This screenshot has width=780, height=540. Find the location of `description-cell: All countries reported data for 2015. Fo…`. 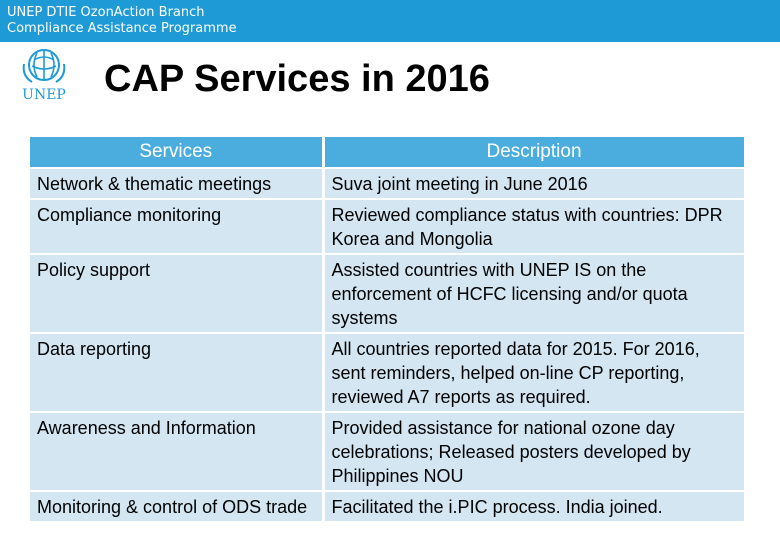

description-cell: All countries reported data for 2015. Fo… is located at coordinates (535, 373).